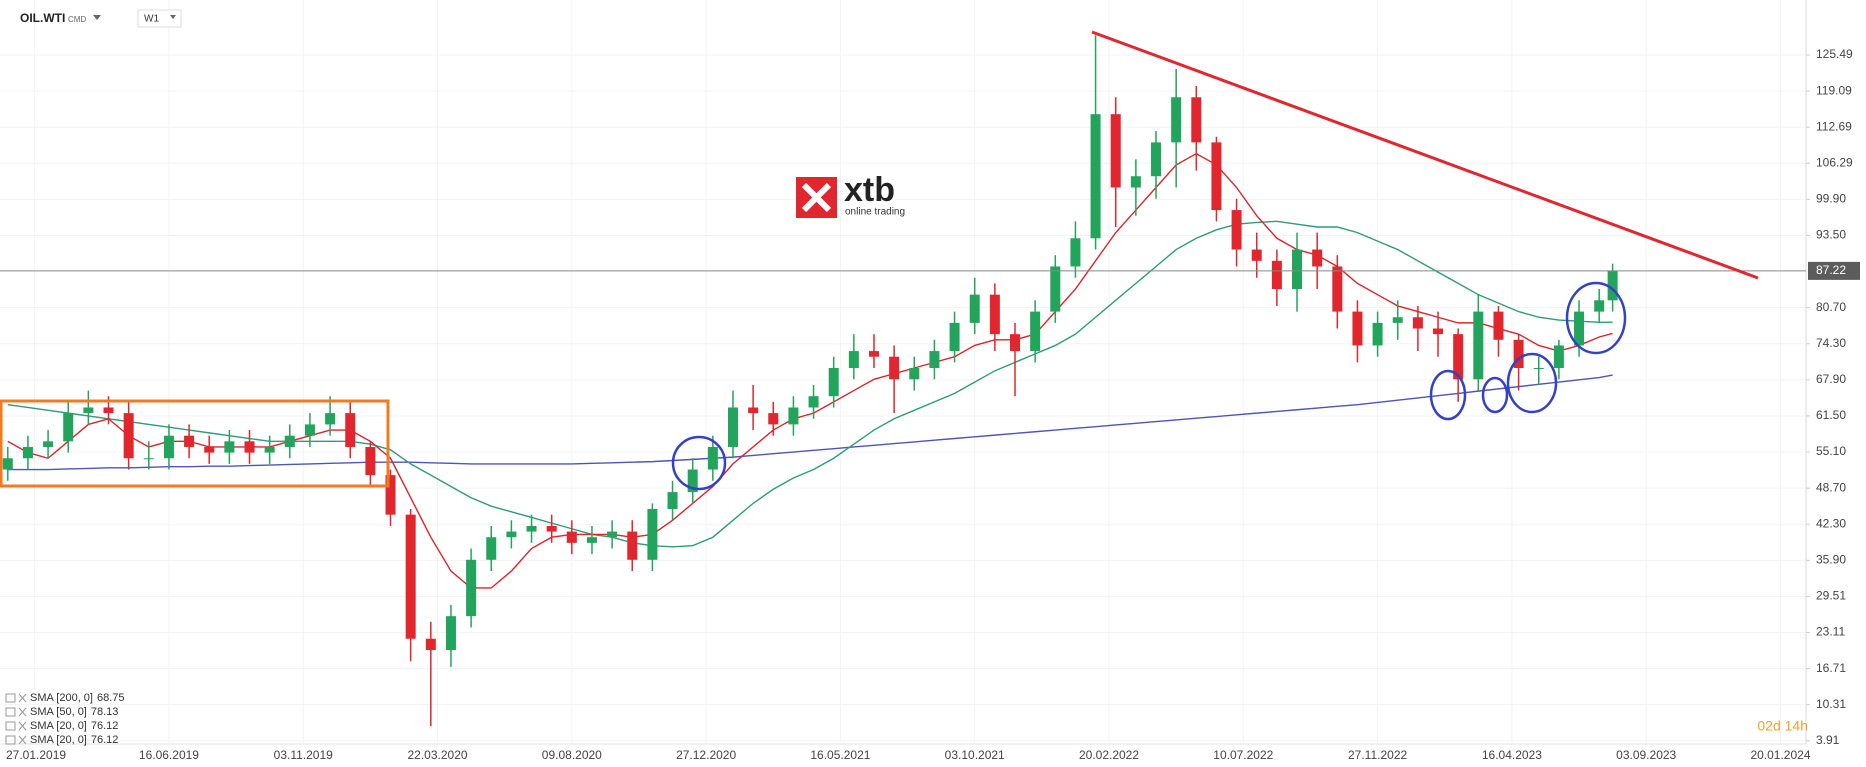 This screenshot has height=767, width=1866. I want to click on x-tick-label: 16.05.2021, so click(840, 755).